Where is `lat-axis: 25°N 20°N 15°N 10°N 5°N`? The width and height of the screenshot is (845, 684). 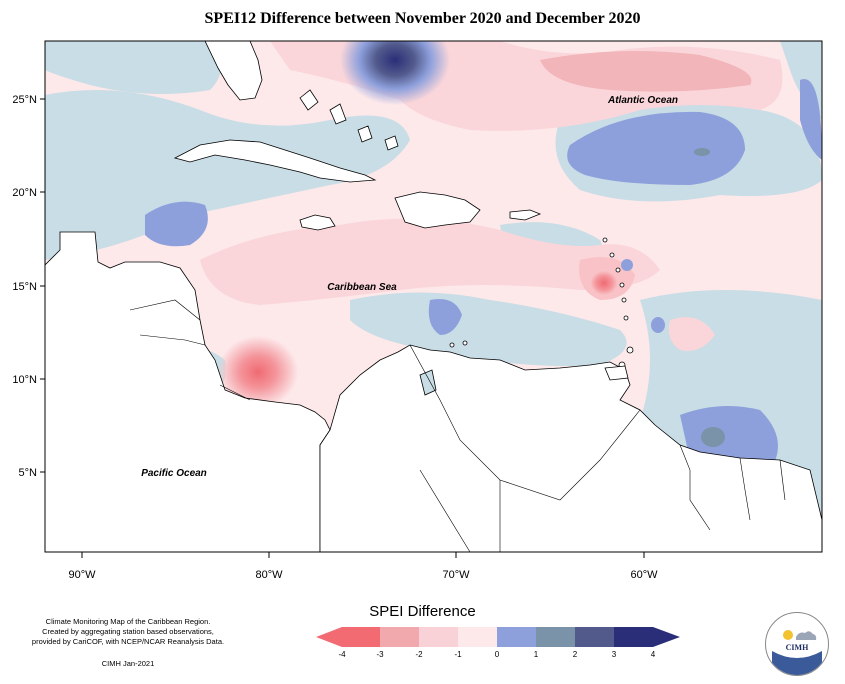
lat-axis: 25°N 20°N 15°N 10°N 5°N is located at coordinates (28, 286).